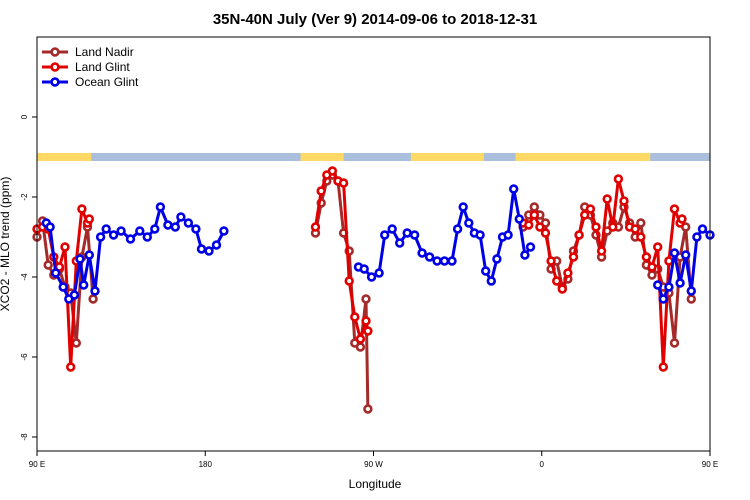  What do you see at coordinates (90, 82) in the screenshot?
I see `legend-item-ocean-glint: Ocean Glint` at bounding box center [90, 82].